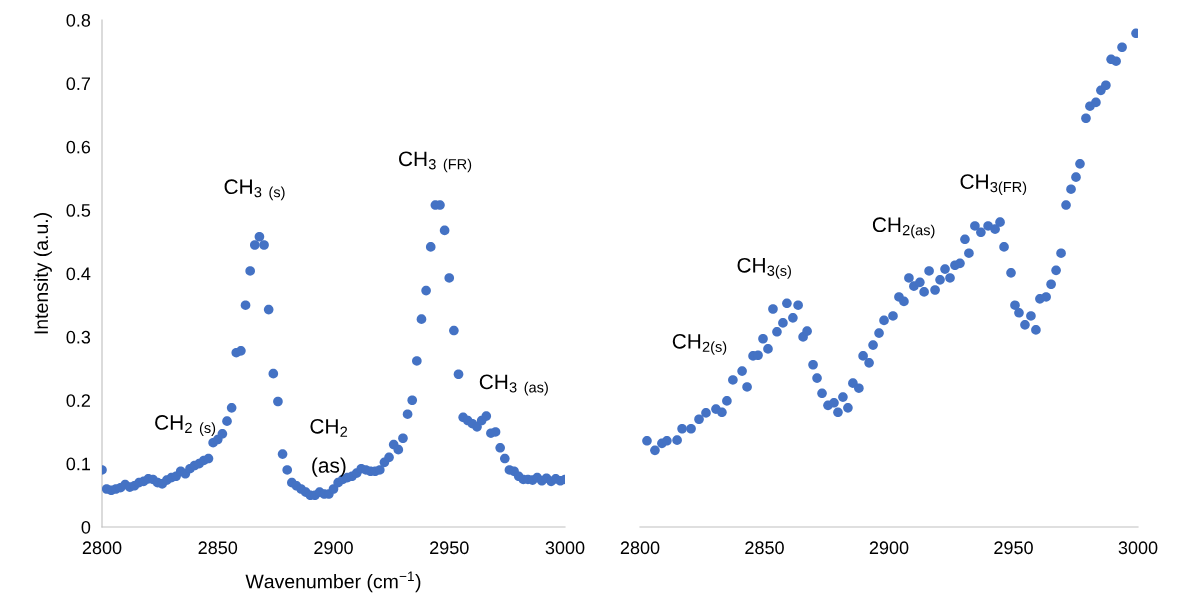 The width and height of the screenshot is (1179, 615). I want to click on annotation: CH$_{2}$, so click(329, 427).